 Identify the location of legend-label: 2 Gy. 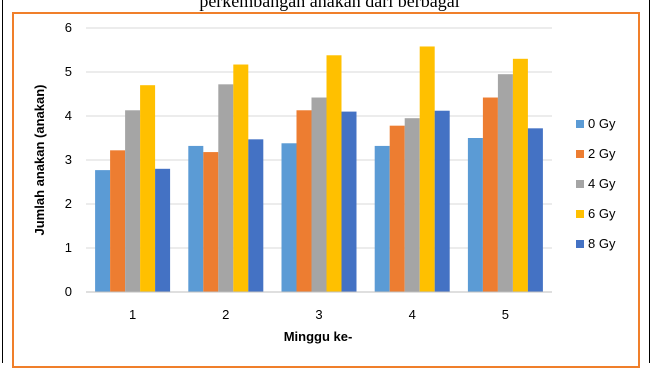
(602, 153).